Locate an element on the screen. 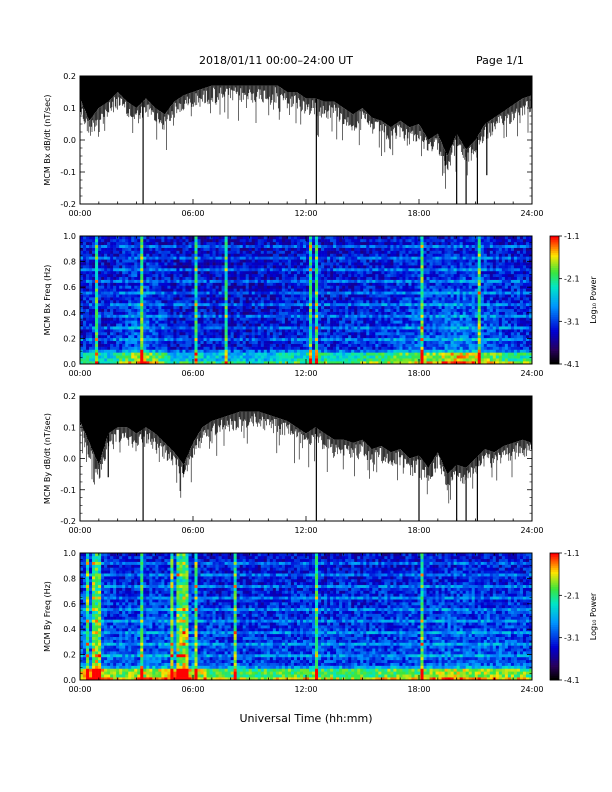 The image size is (612, 792). y-axis-title: MCM Bx dB/dt (nT/sec) is located at coordinates (47, 139).